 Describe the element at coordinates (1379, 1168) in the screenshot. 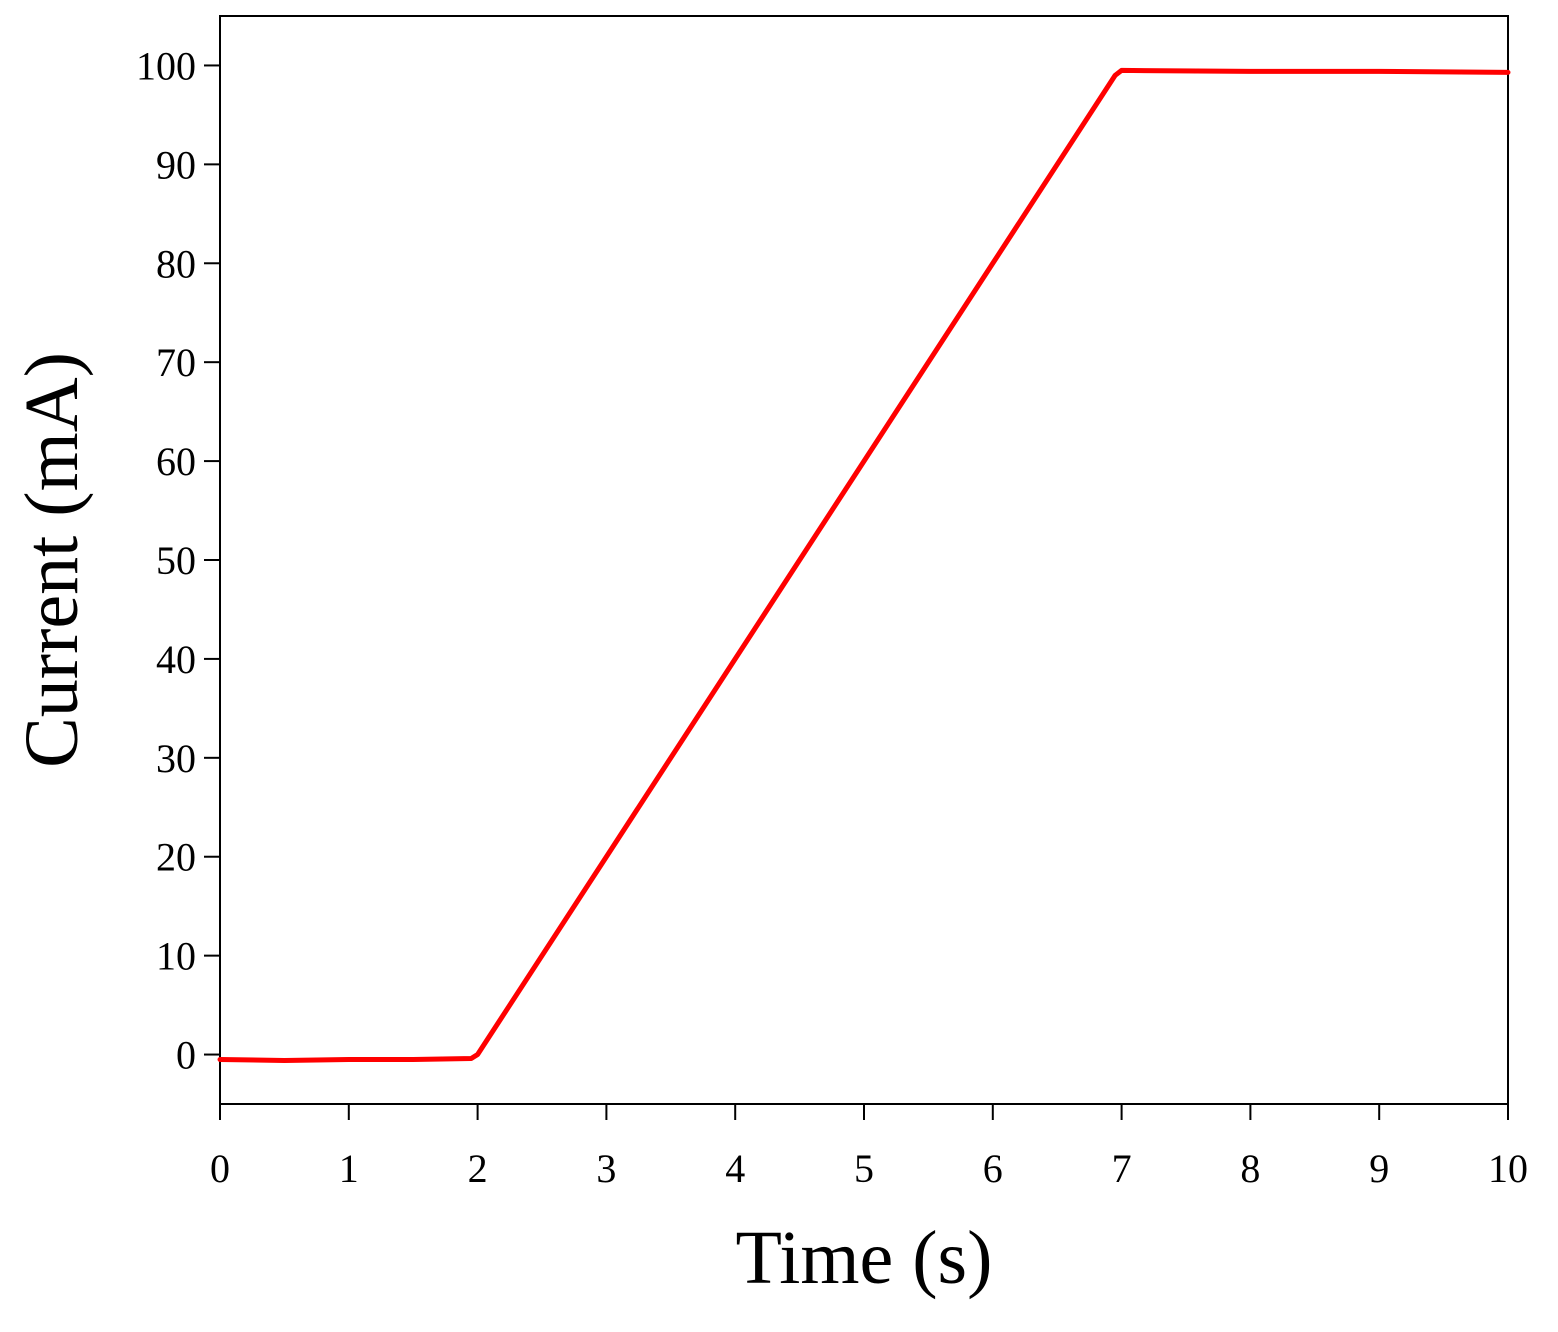

I see `x-tick-label: 9` at that location.